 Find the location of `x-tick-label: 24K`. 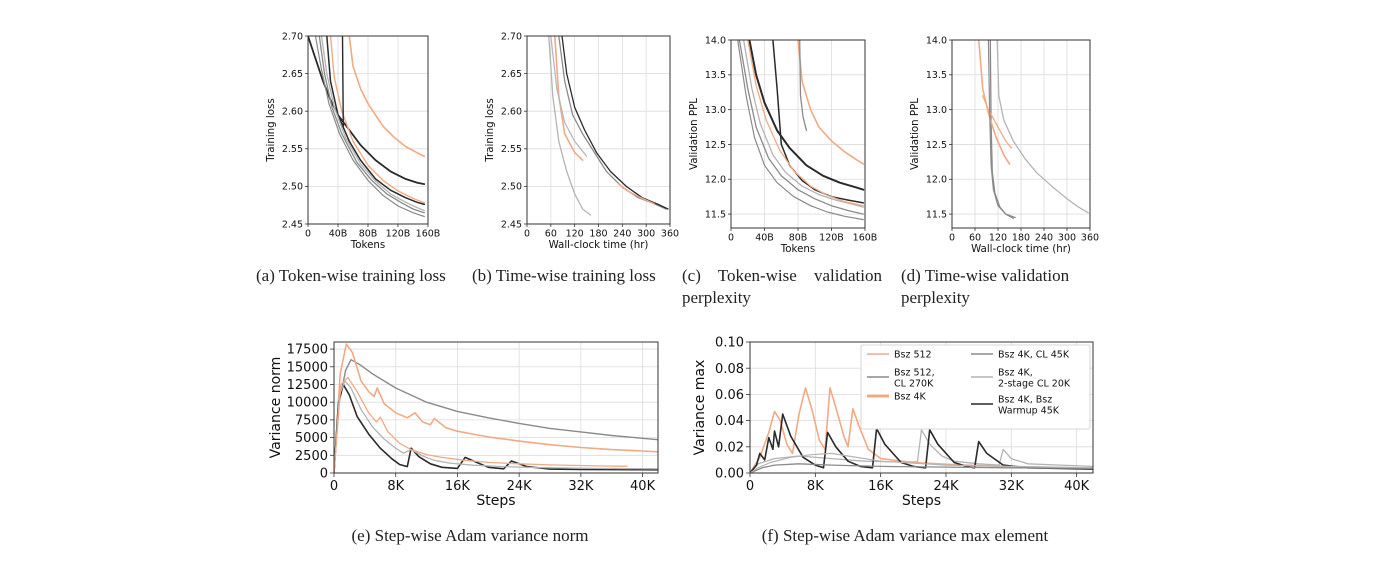

x-tick-label: 24K is located at coordinates (520, 486).